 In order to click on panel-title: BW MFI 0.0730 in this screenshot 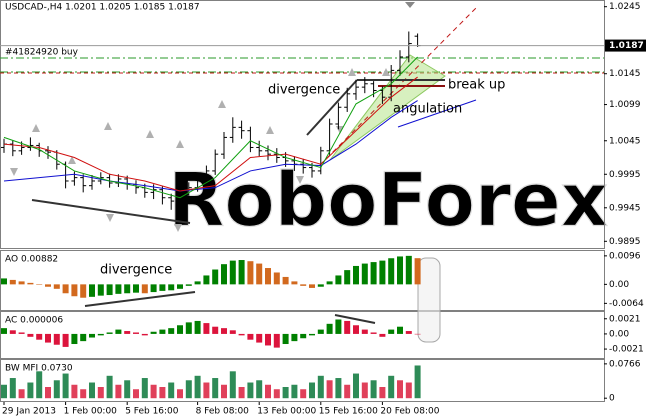, I will do `click(39, 369)`.